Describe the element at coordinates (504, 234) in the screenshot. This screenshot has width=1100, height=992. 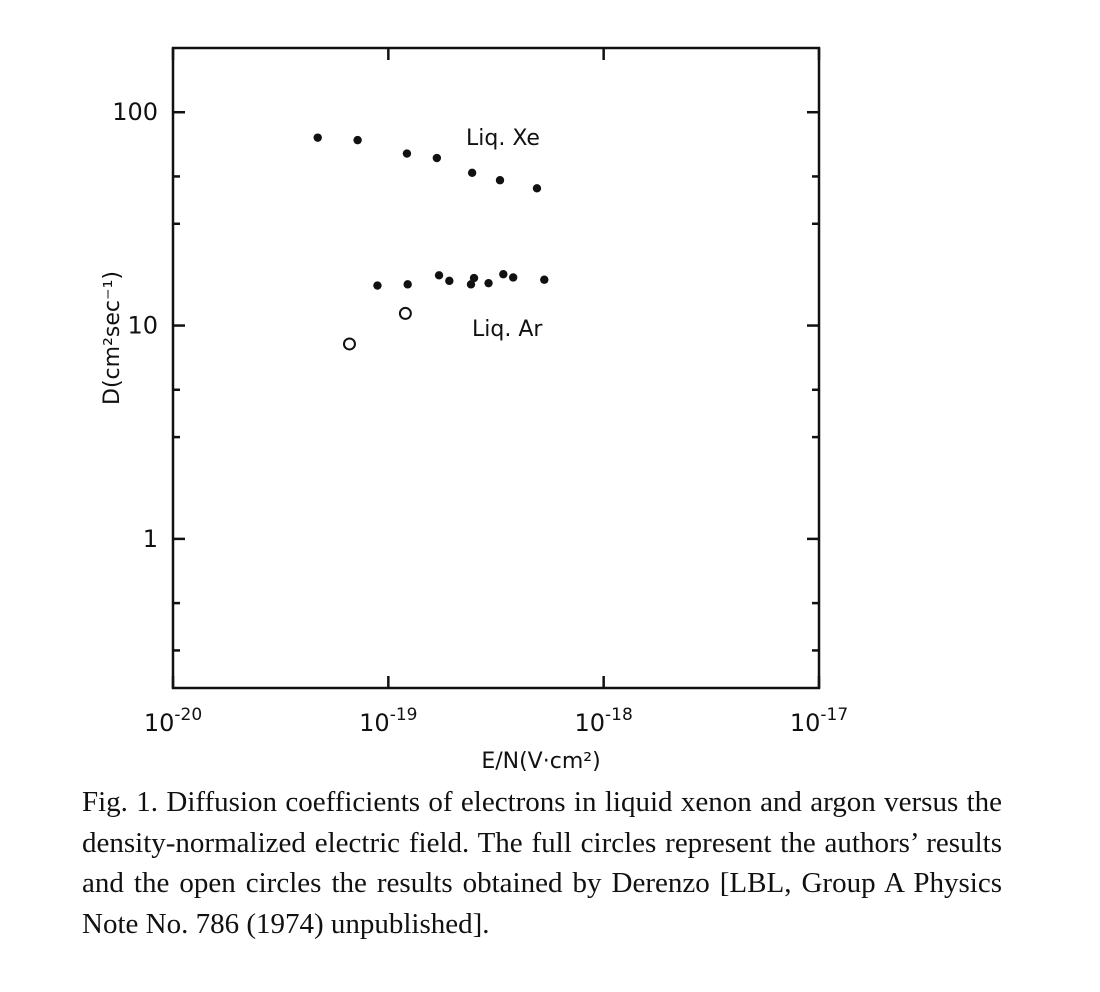
I see `series-annotations: Liq. Xe Liq. Ar` at that location.